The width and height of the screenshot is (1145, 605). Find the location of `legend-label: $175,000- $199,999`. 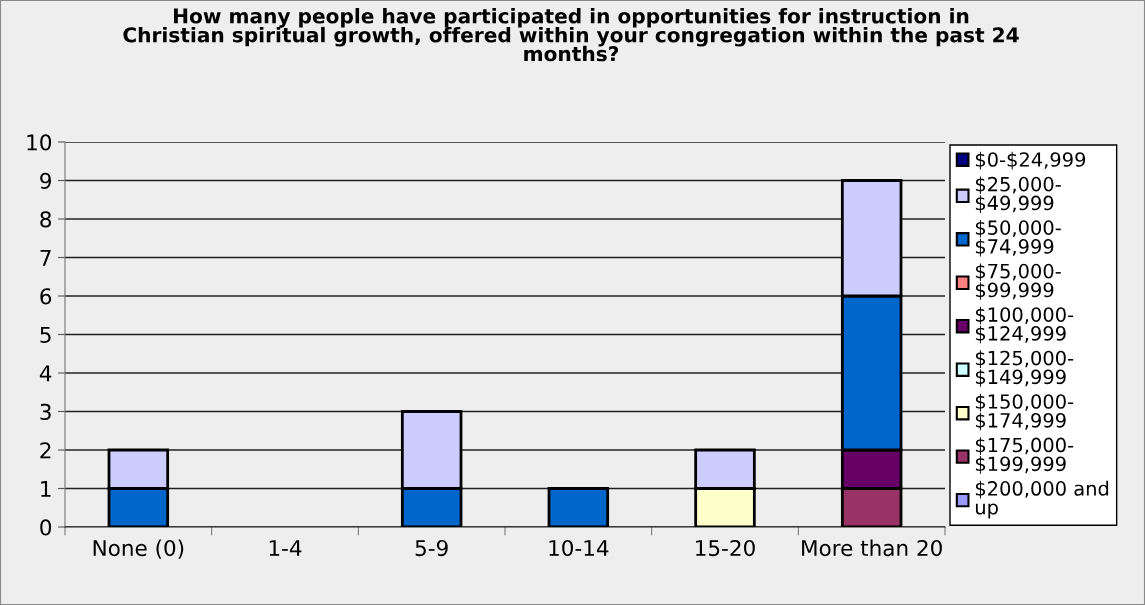

legend-label: $175,000- $199,999 is located at coordinates (1024, 455).